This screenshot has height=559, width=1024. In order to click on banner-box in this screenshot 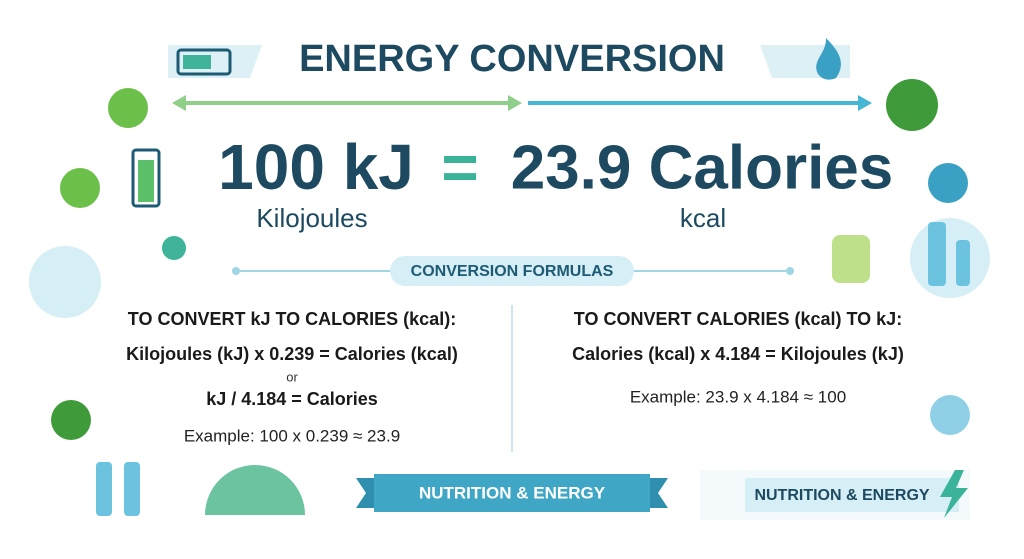, I will do `click(852, 495)`.